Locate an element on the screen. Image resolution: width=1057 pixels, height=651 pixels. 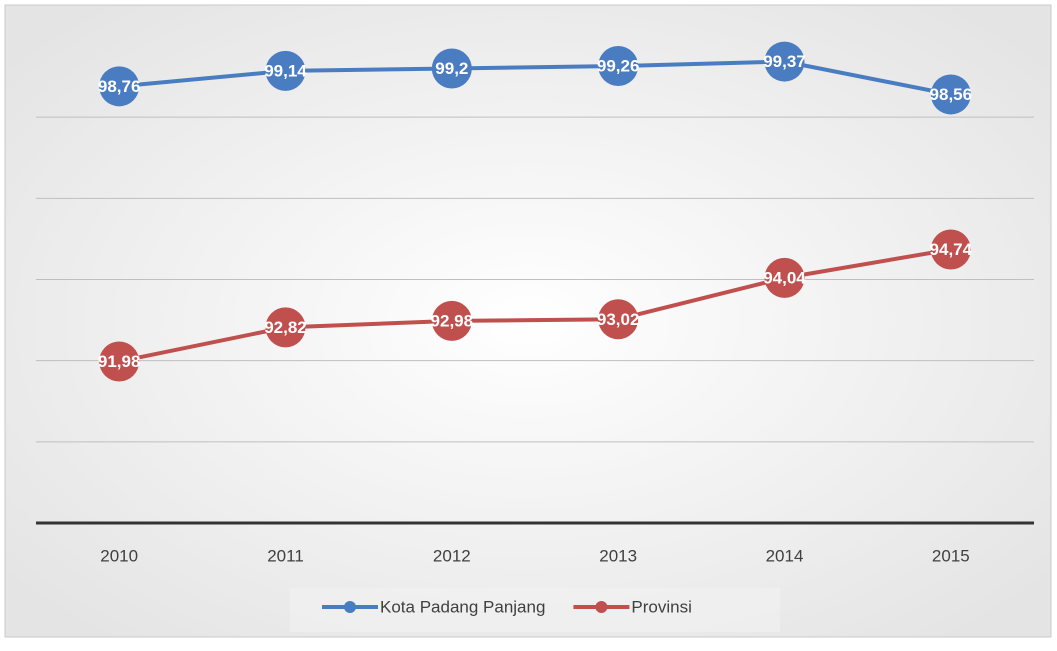
x-tick-label: 2012 is located at coordinates (452, 555).